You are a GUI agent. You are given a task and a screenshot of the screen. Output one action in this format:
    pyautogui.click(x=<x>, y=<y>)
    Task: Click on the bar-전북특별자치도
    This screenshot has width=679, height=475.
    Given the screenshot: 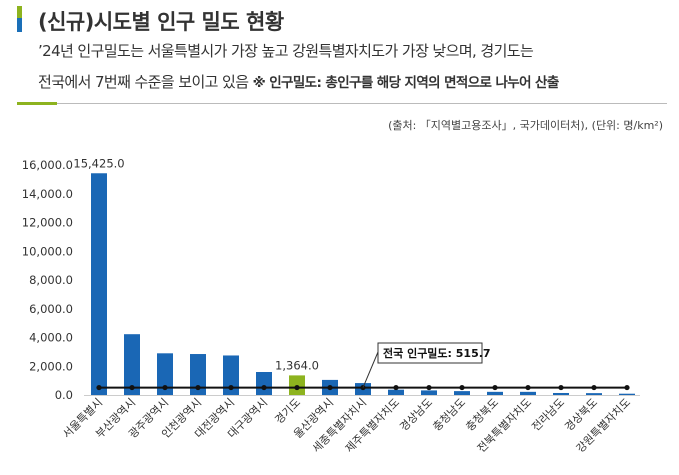 What is the action you would take?
    pyautogui.click(x=528, y=393)
    